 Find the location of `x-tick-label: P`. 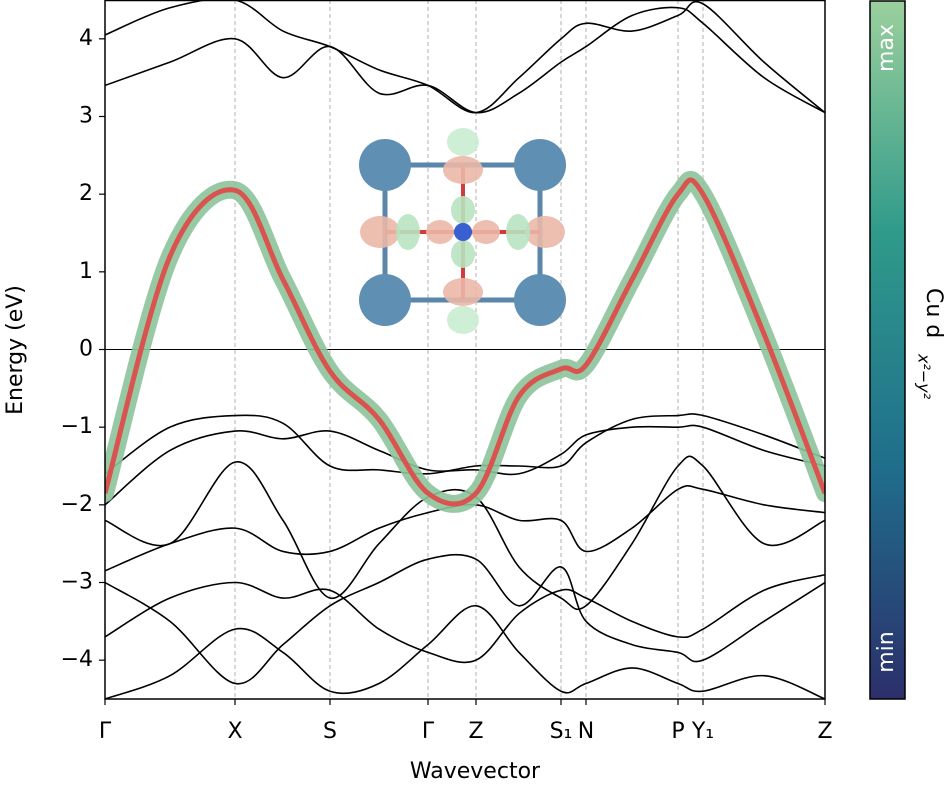

x-tick-label: P is located at coordinates (677, 731).